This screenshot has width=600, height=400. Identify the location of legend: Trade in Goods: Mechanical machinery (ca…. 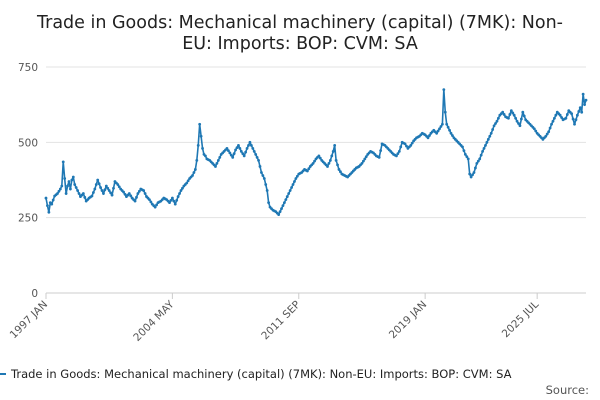
(256, 374).